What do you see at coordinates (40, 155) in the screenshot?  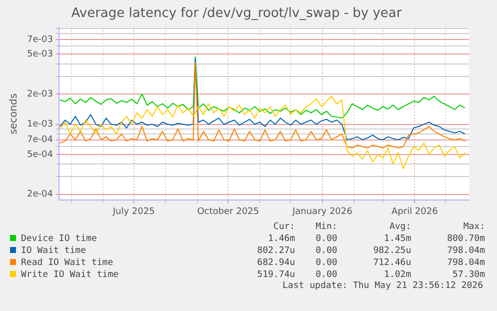 I see `y-tick-label: 5e-04` at bounding box center [40, 155].